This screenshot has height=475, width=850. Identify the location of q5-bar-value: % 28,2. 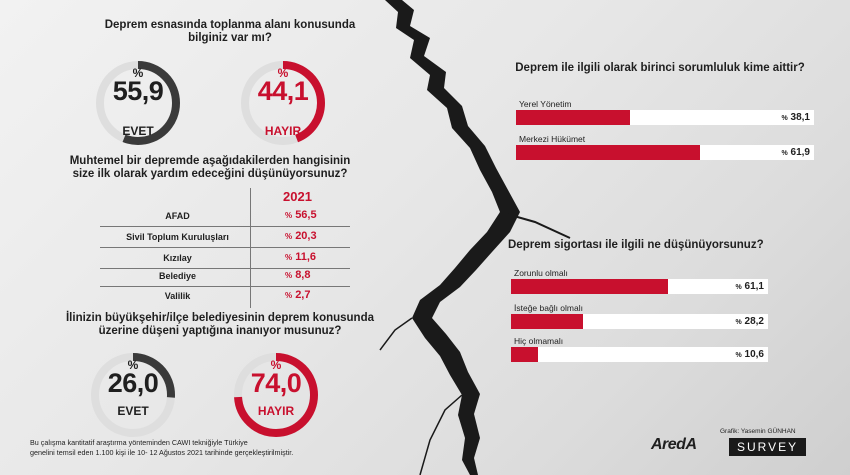
(749, 321).